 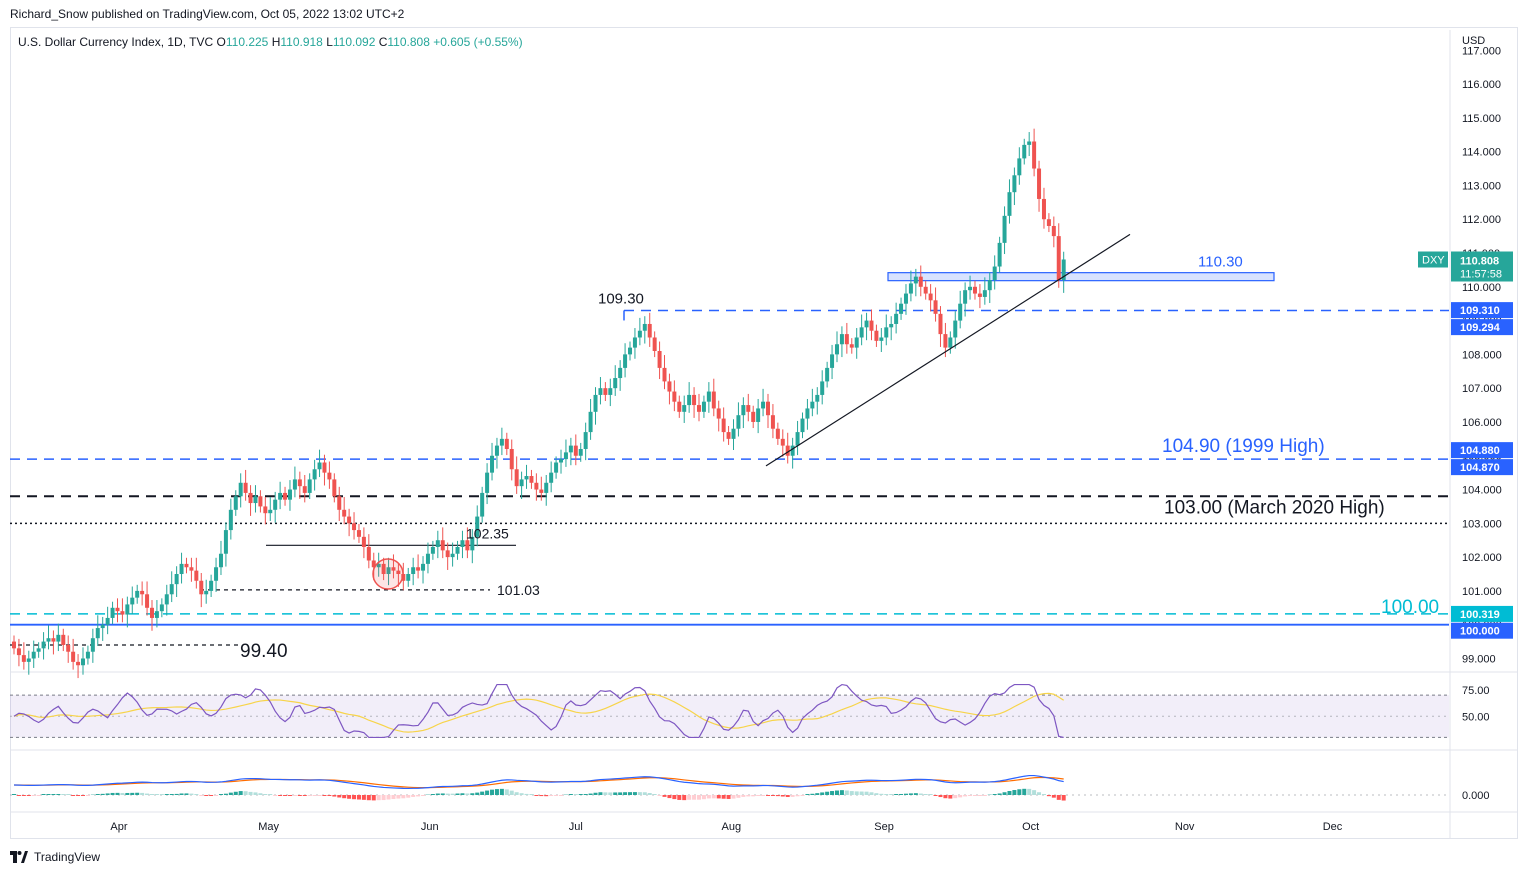 I want to click on price-badge-value: 100.000, so click(x=1480, y=632).